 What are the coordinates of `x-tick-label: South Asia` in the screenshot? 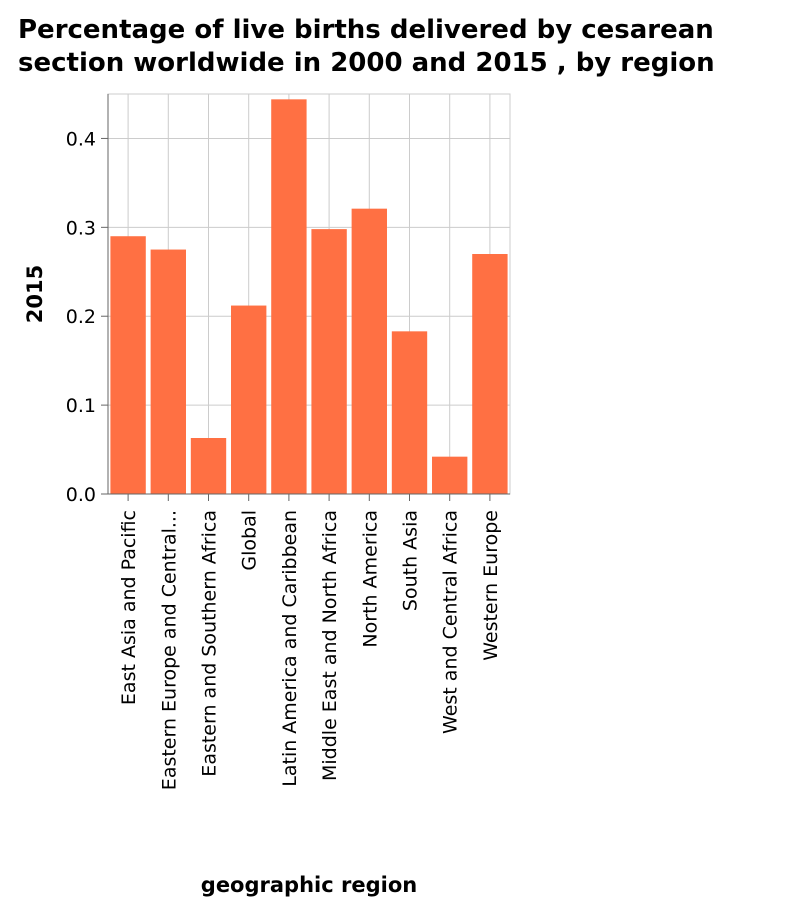 It's located at (411, 560).